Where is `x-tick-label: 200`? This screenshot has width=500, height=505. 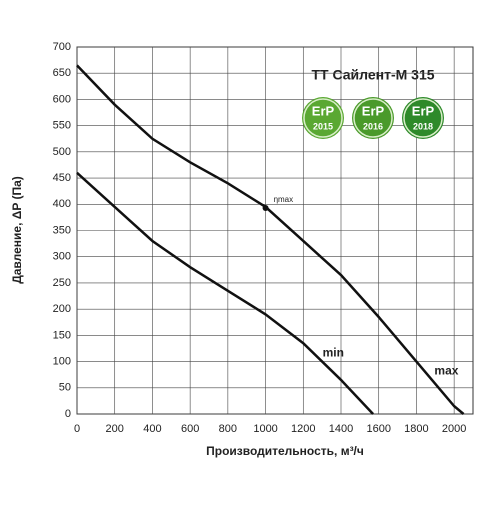
x-tick-label: 200 is located at coordinates (115, 429).